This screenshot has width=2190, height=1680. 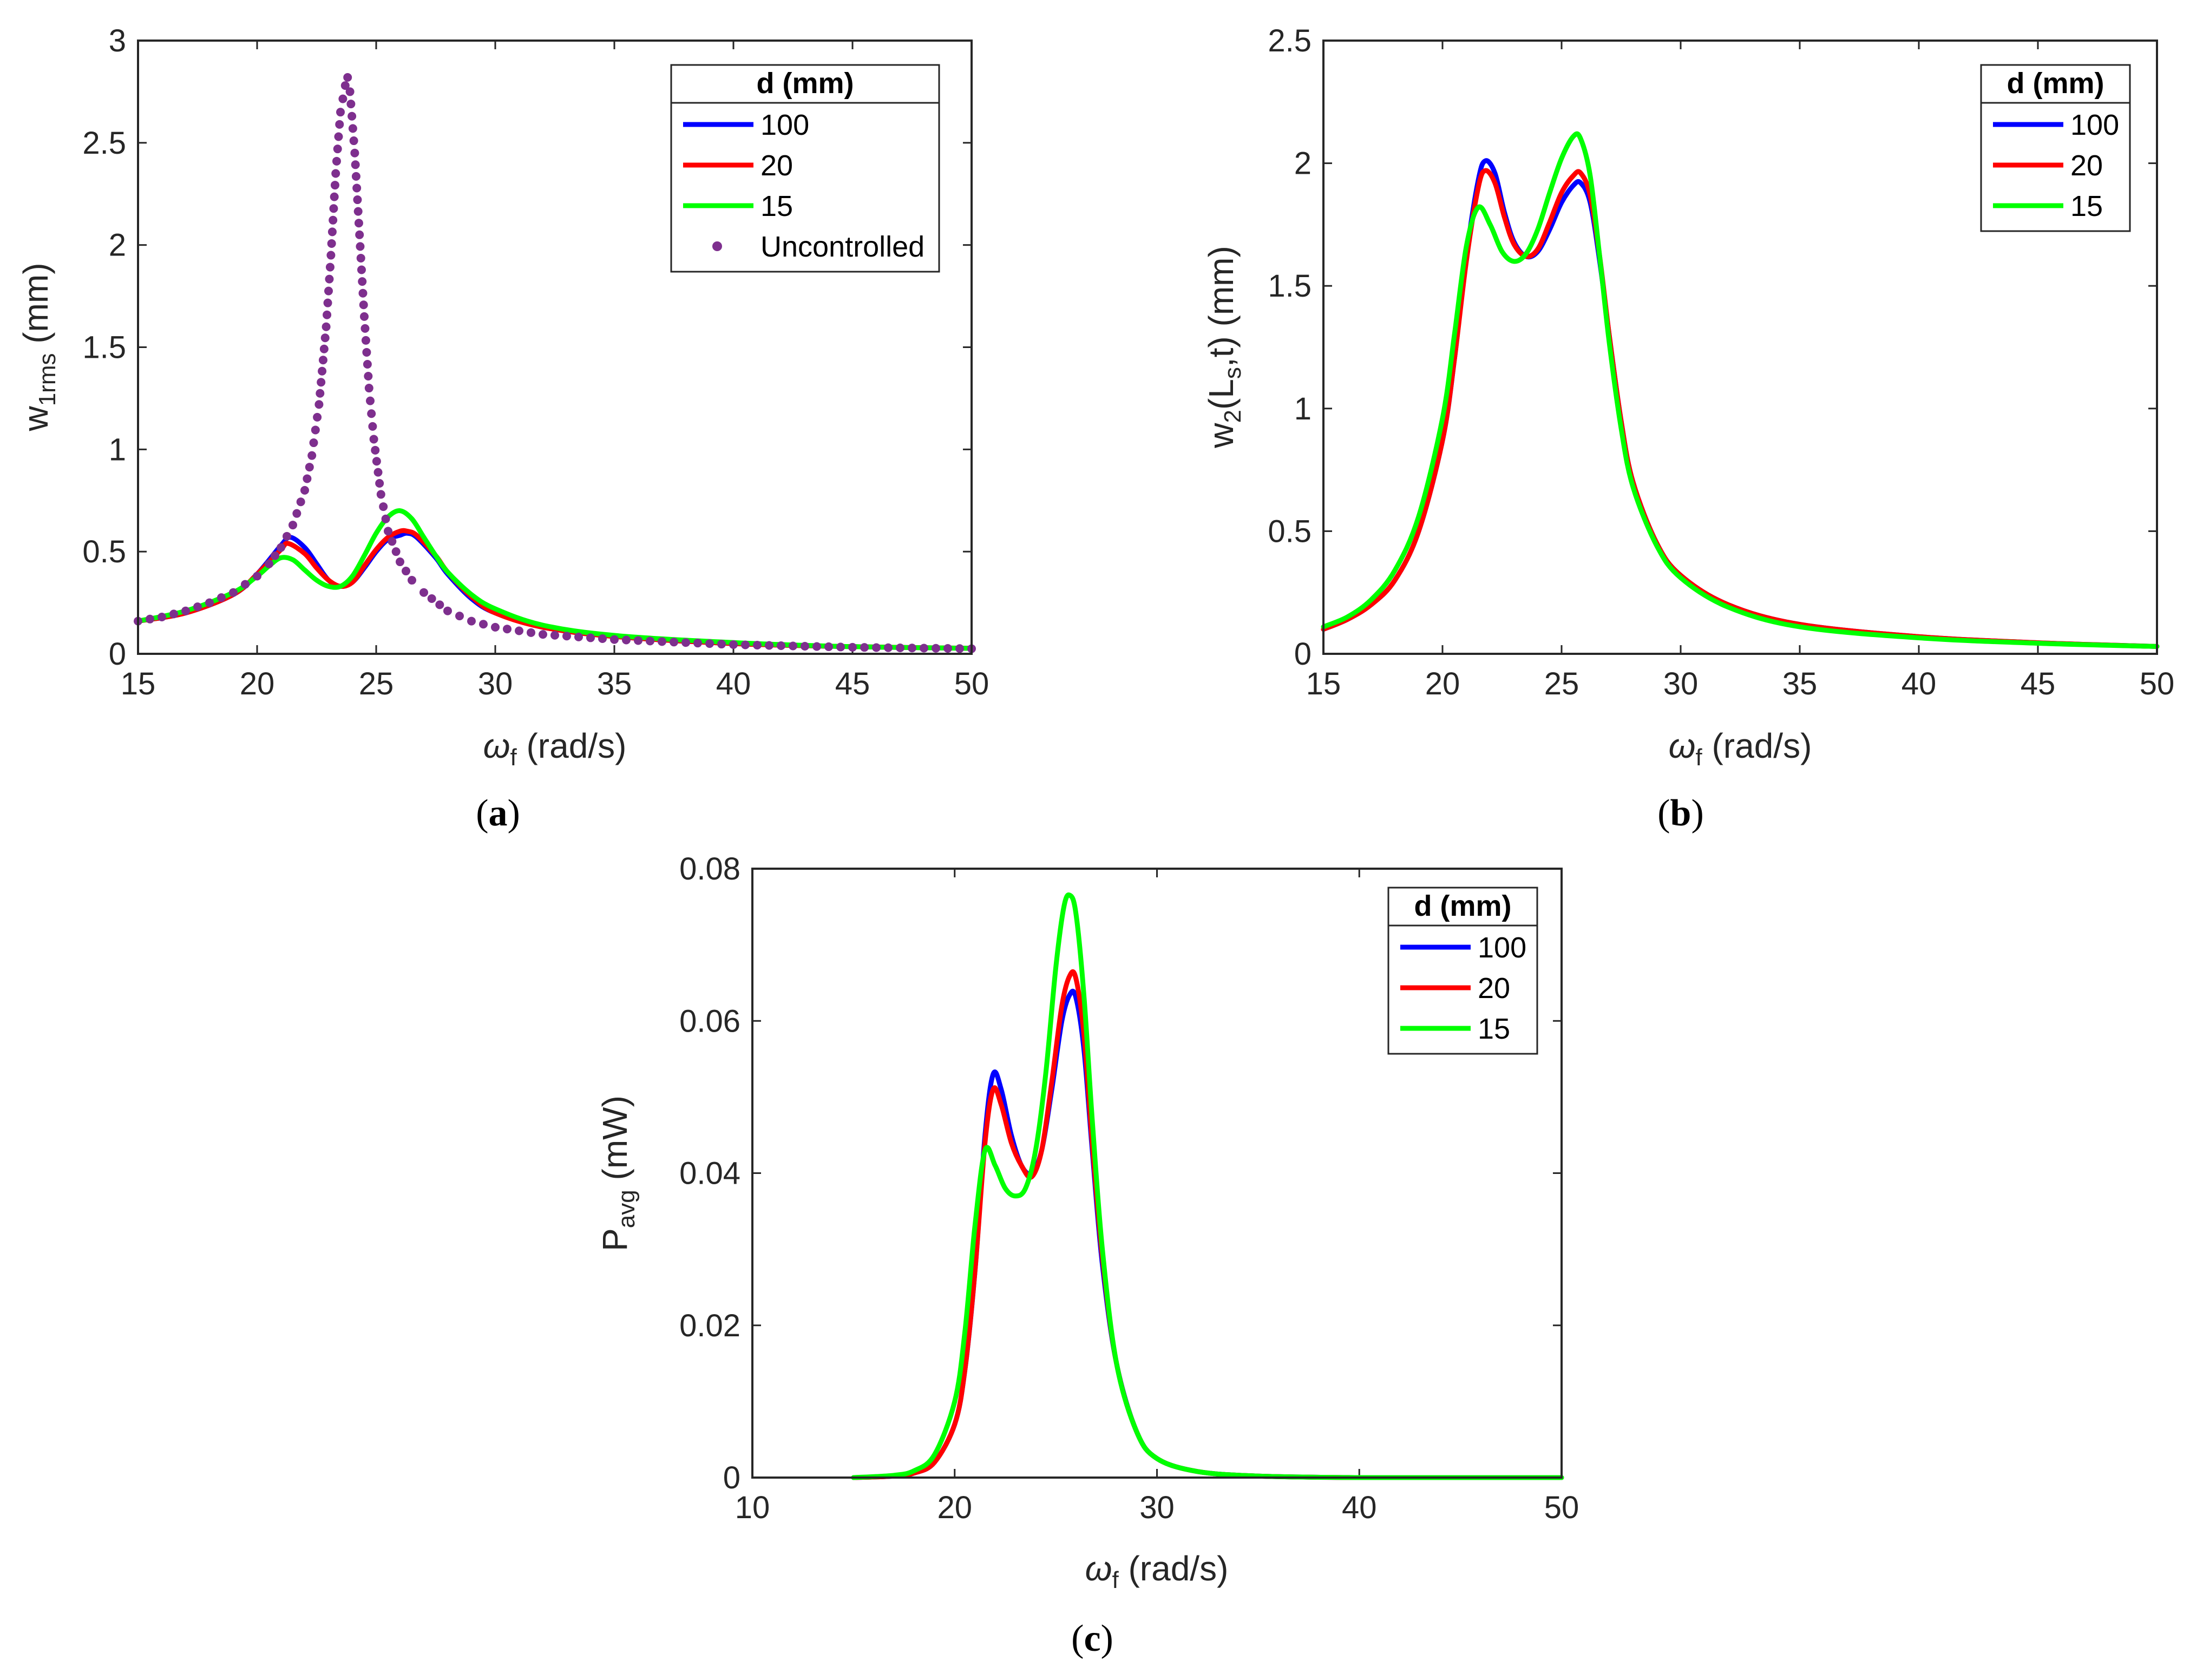 I want to click on axes-box-b, so click(x=1740, y=347).